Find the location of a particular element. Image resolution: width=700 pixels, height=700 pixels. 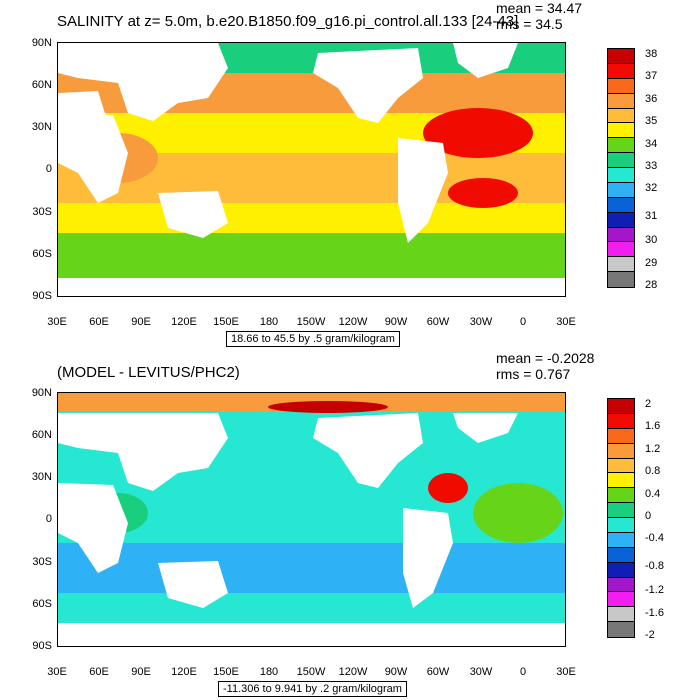

colorbar-label: 37 is located at coordinates (651, 76).